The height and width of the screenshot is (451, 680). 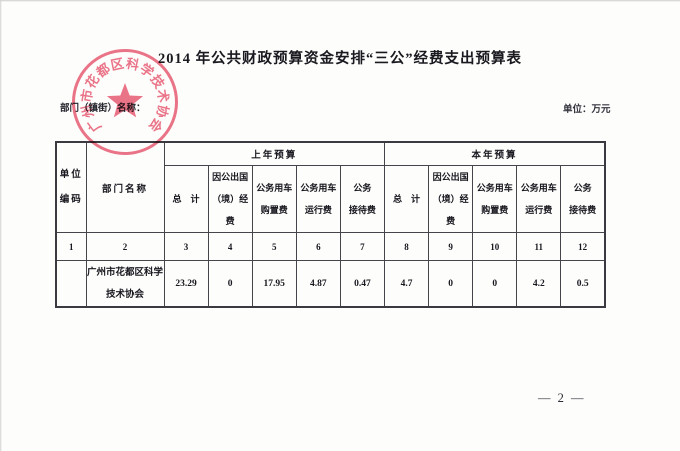 What do you see at coordinates (362, 199) in the screenshot?
I see `sub-header-reception-ly: 公务 接待费` at bounding box center [362, 199].